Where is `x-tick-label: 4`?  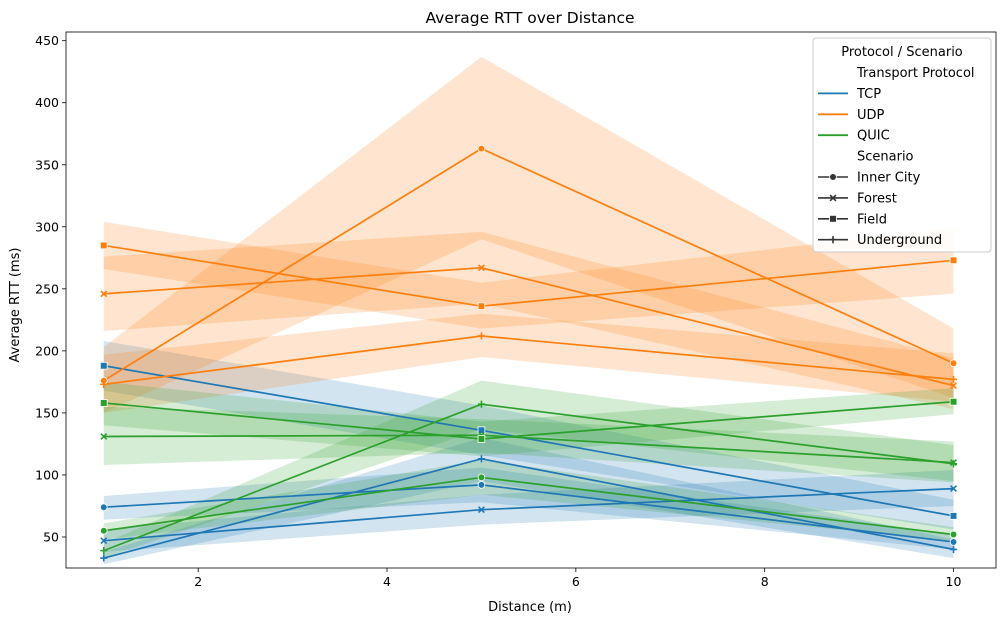
x-tick-label: 4 is located at coordinates (387, 581).